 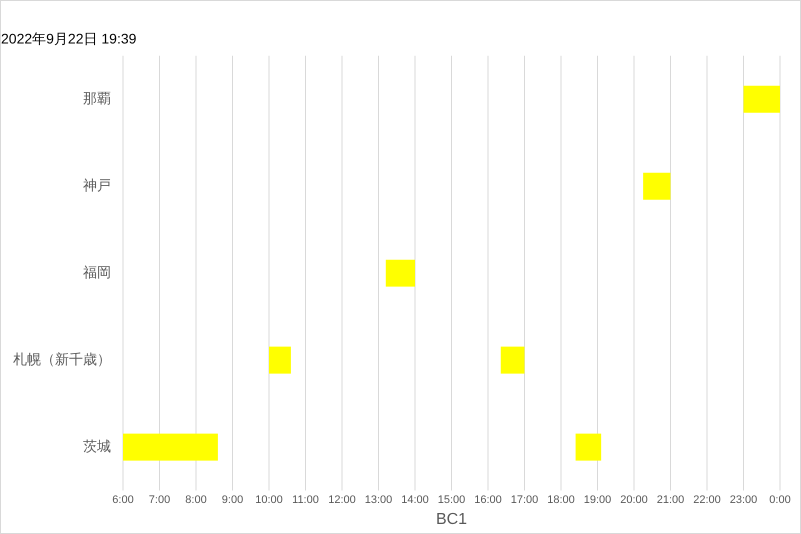 What do you see at coordinates (780, 500) in the screenshot?
I see `x-tick-label: 0:00` at bounding box center [780, 500].